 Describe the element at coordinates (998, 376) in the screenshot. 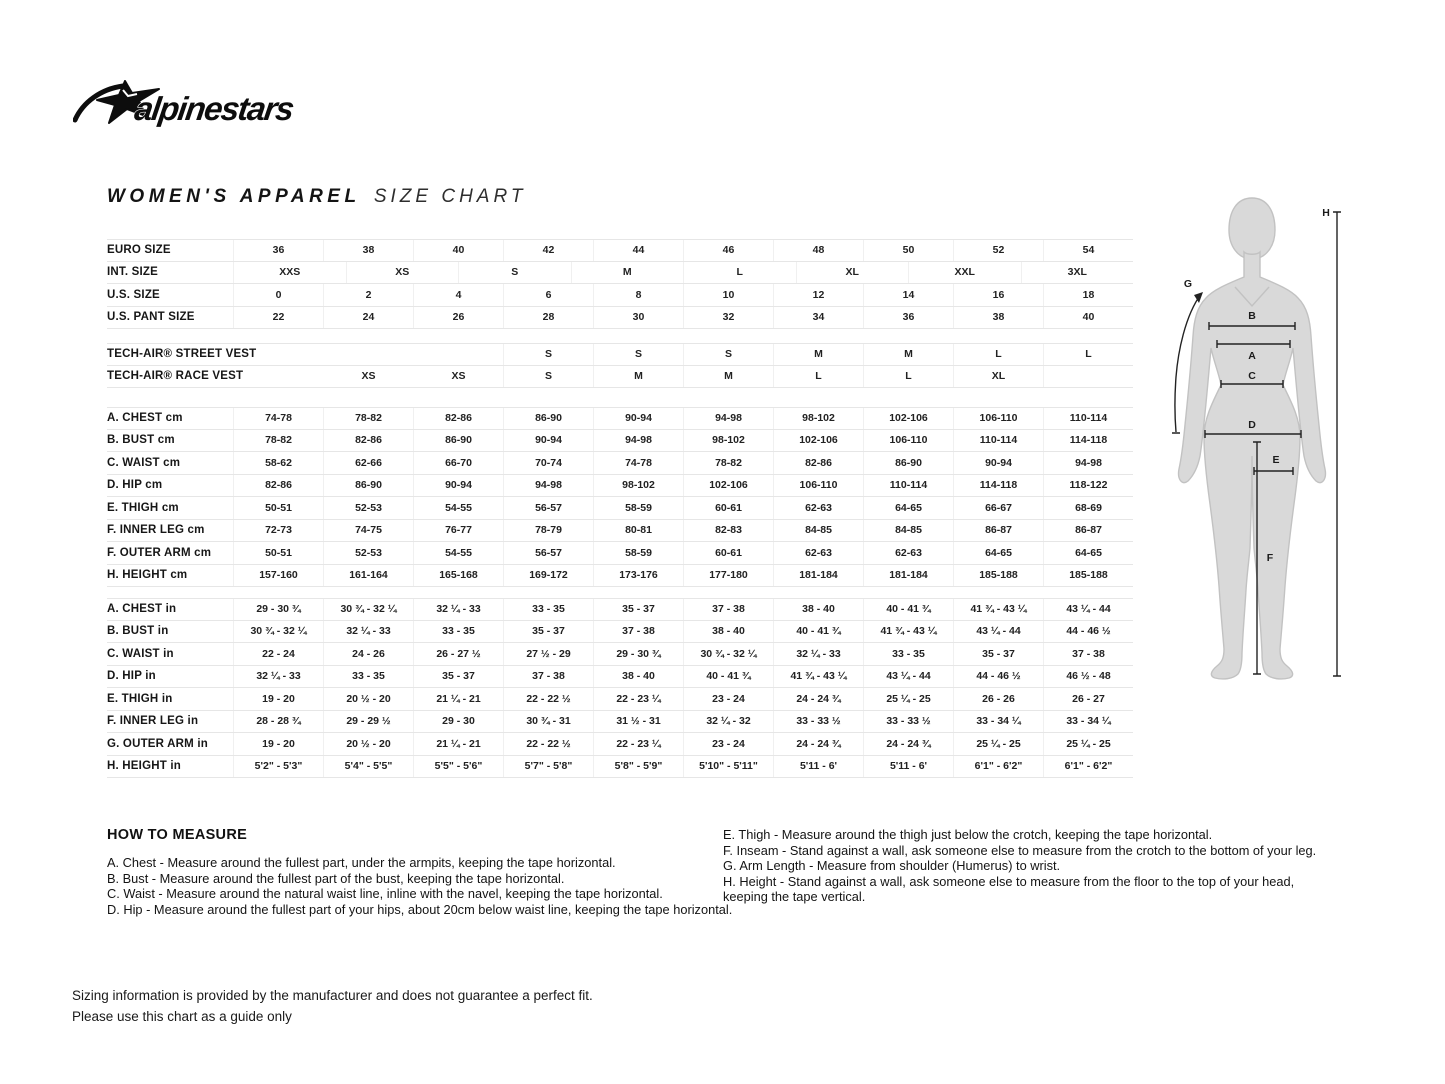

I see `size-cell: XL` at that location.